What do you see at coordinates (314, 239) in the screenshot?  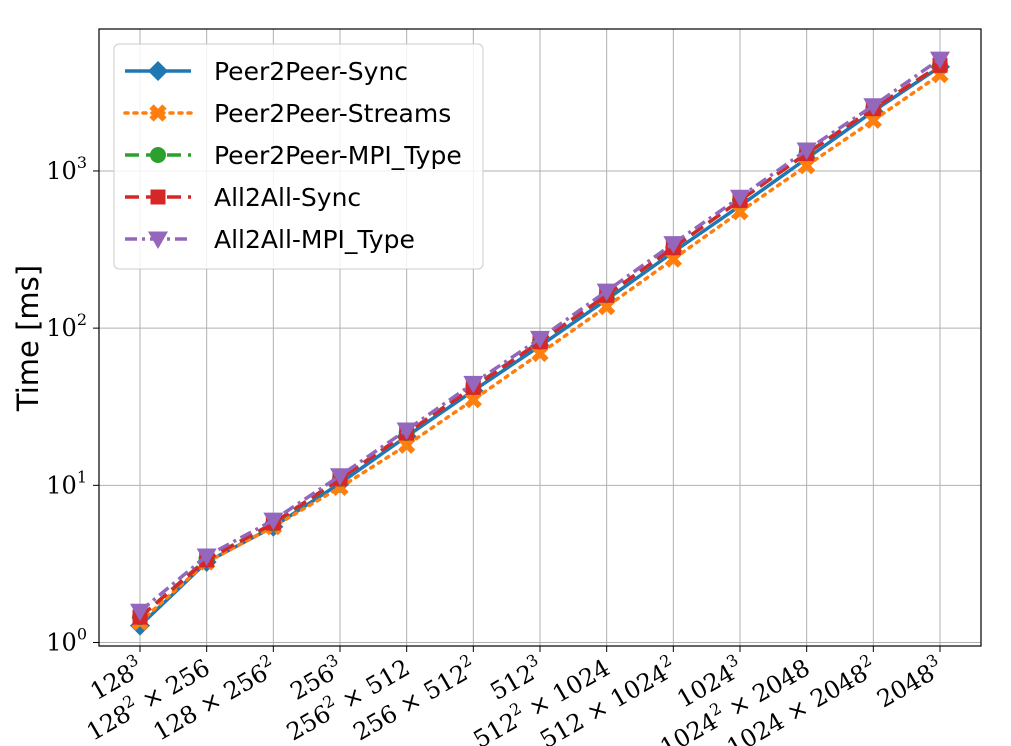 I see `legend-label: All2All-MPI_Type` at bounding box center [314, 239].